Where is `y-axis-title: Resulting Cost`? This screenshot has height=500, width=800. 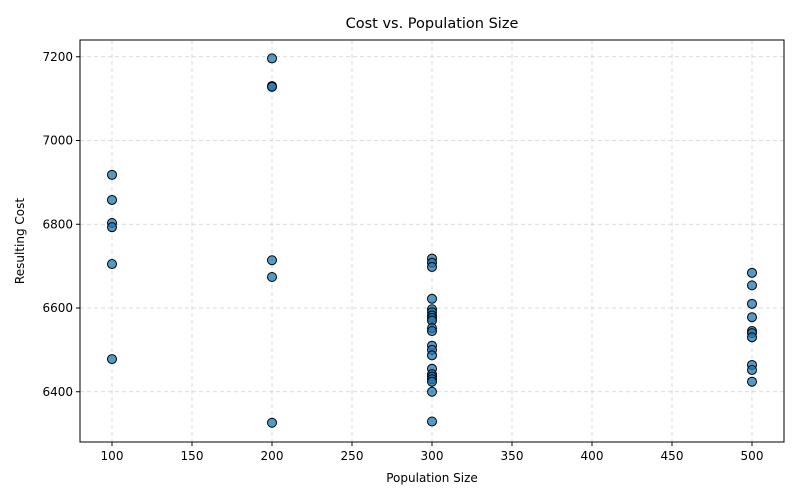
y-axis-title: Resulting Cost is located at coordinates (20, 241).